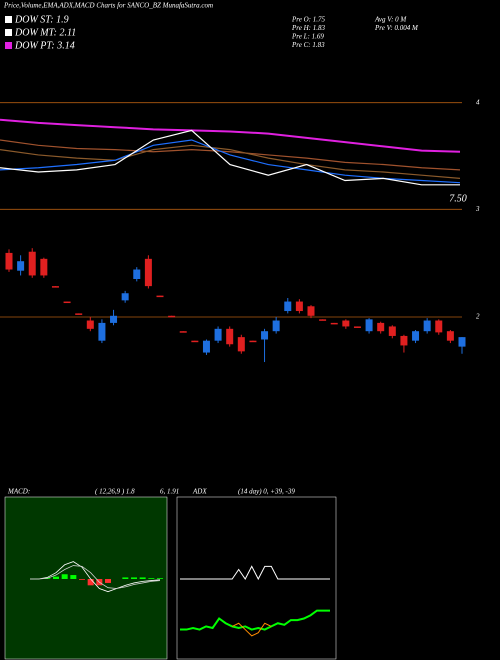 This screenshot has height=660, width=500. I want to click on legend-label: DOW MT: 2.11, so click(45, 32).